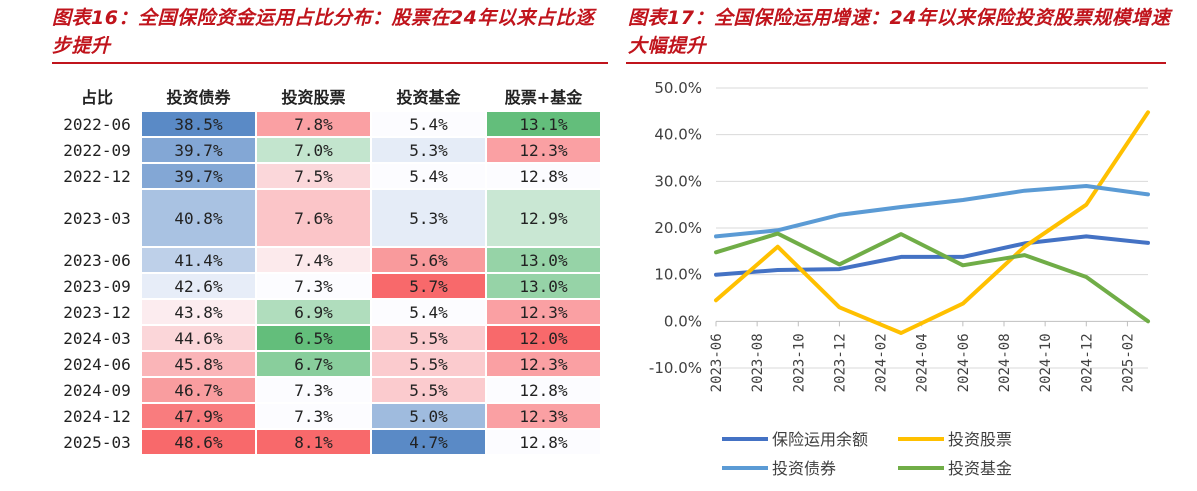 Image resolution: width=1197 pixels, height=491 pixels. Describe the element at coordinates (198, 96) in the screenshot. I see `header-bond: 投资债券` at that location.